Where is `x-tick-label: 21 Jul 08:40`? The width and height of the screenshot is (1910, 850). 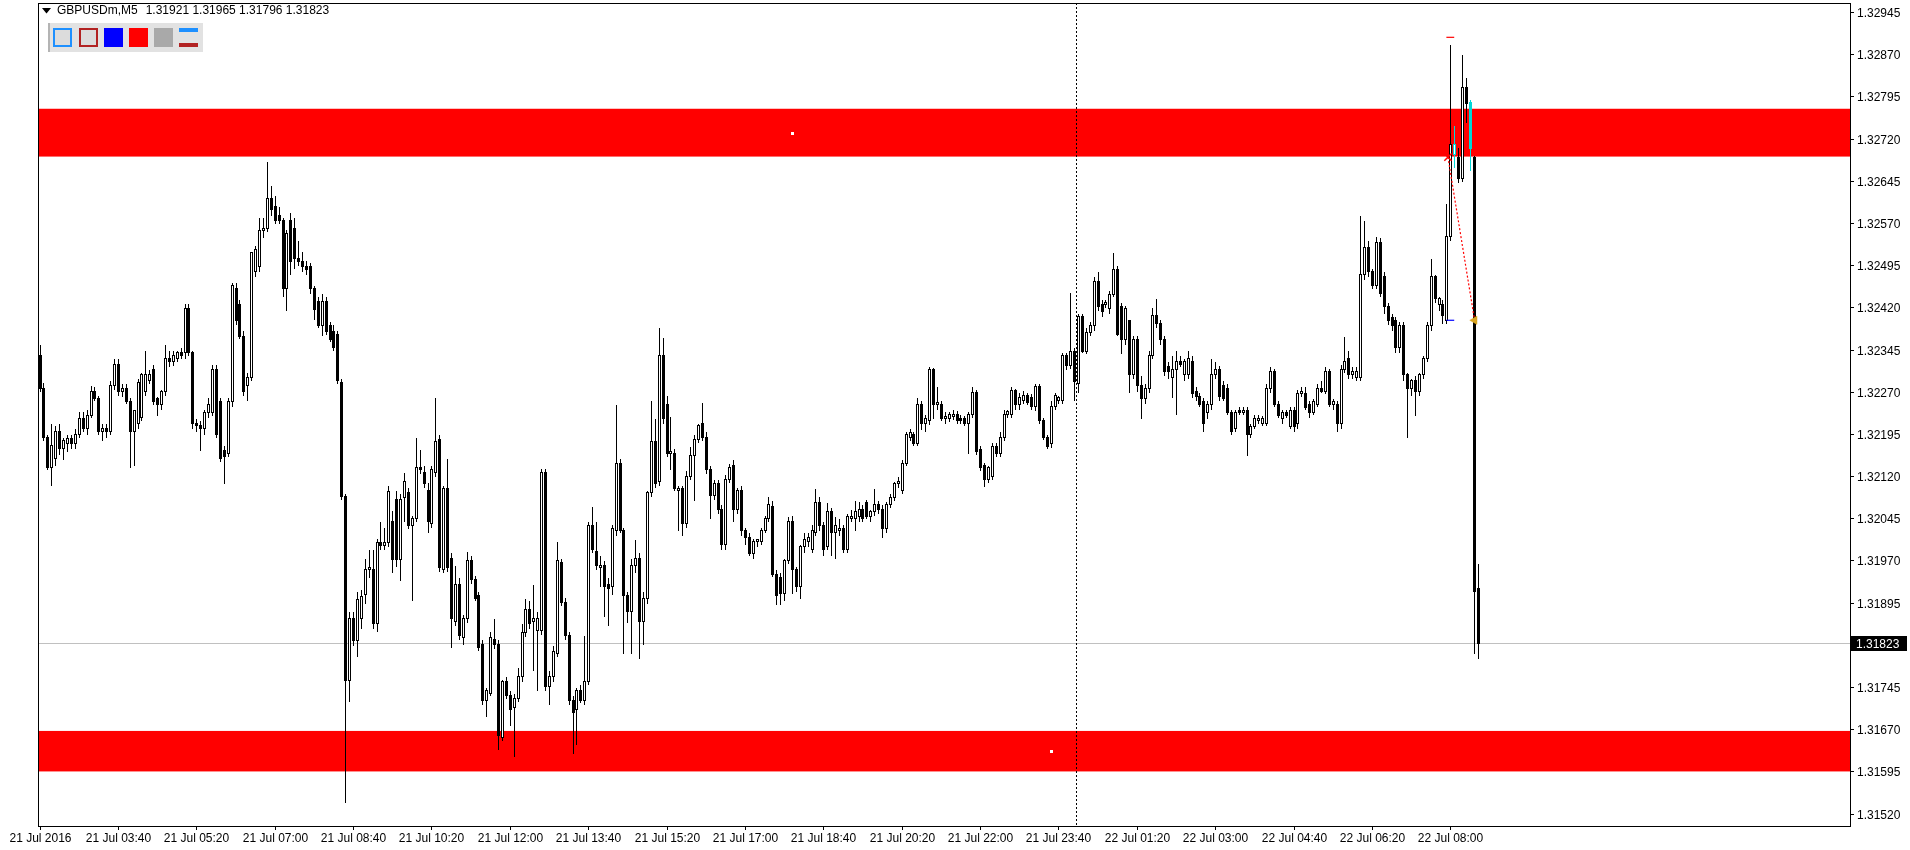 x-tick-label: 21 Jul 08:40 is located at coordinates (353, 838).